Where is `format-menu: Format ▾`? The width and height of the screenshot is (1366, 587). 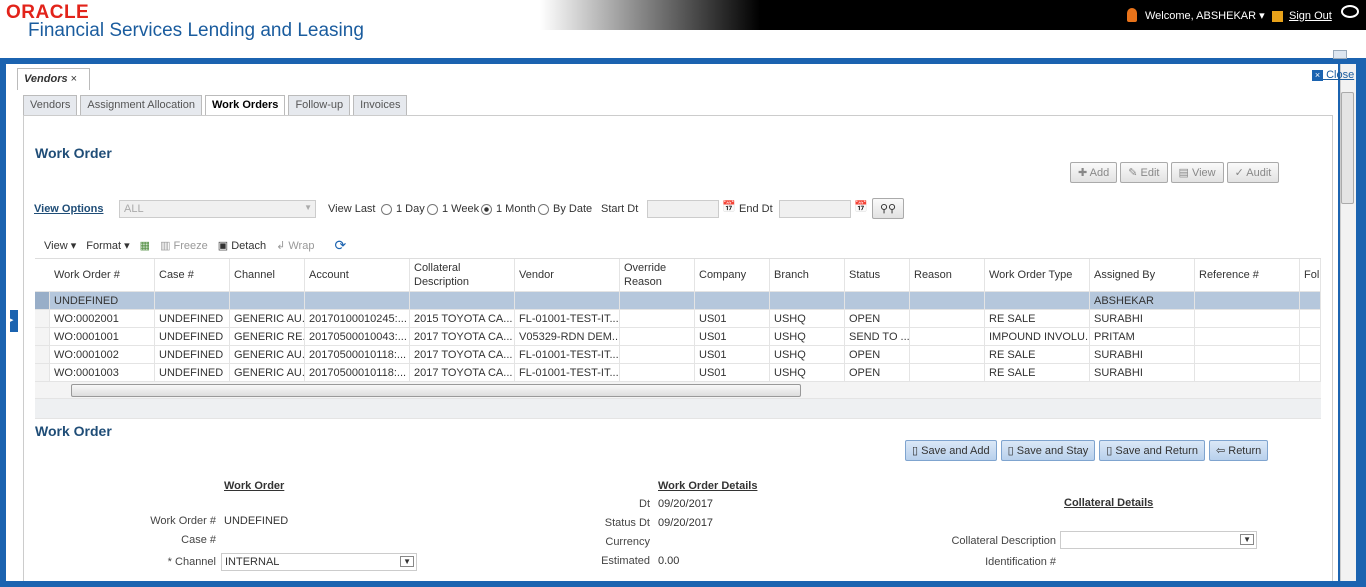
format-menu: Format ▾ is located at coordinates (108, 245).